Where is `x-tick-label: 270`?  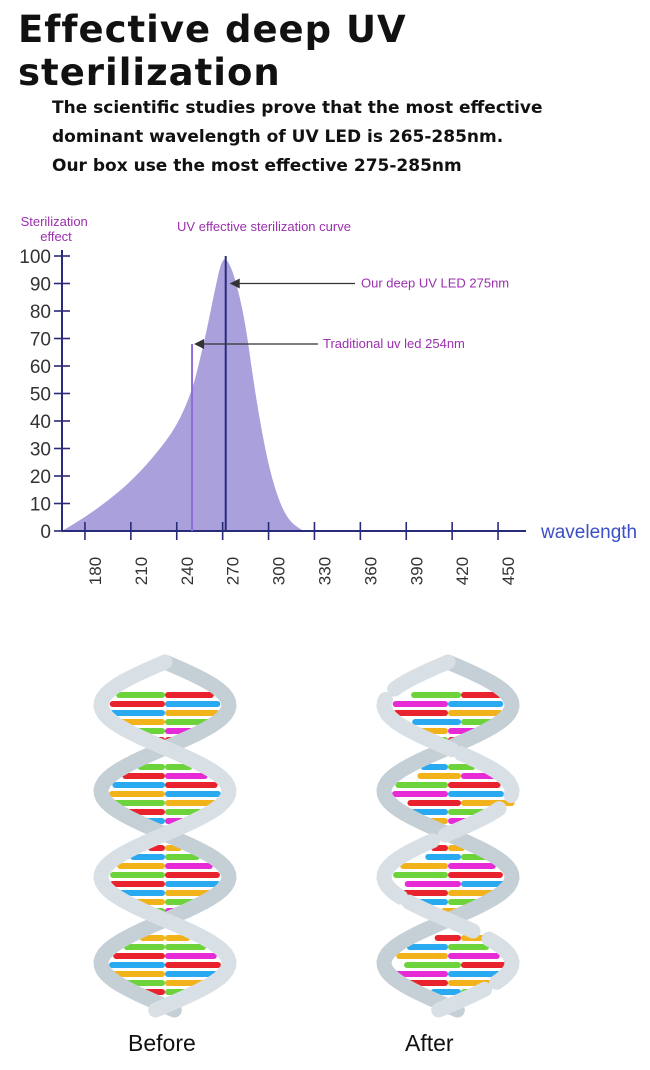
x-tick-label: 270 is located at coordinates (233, 571).